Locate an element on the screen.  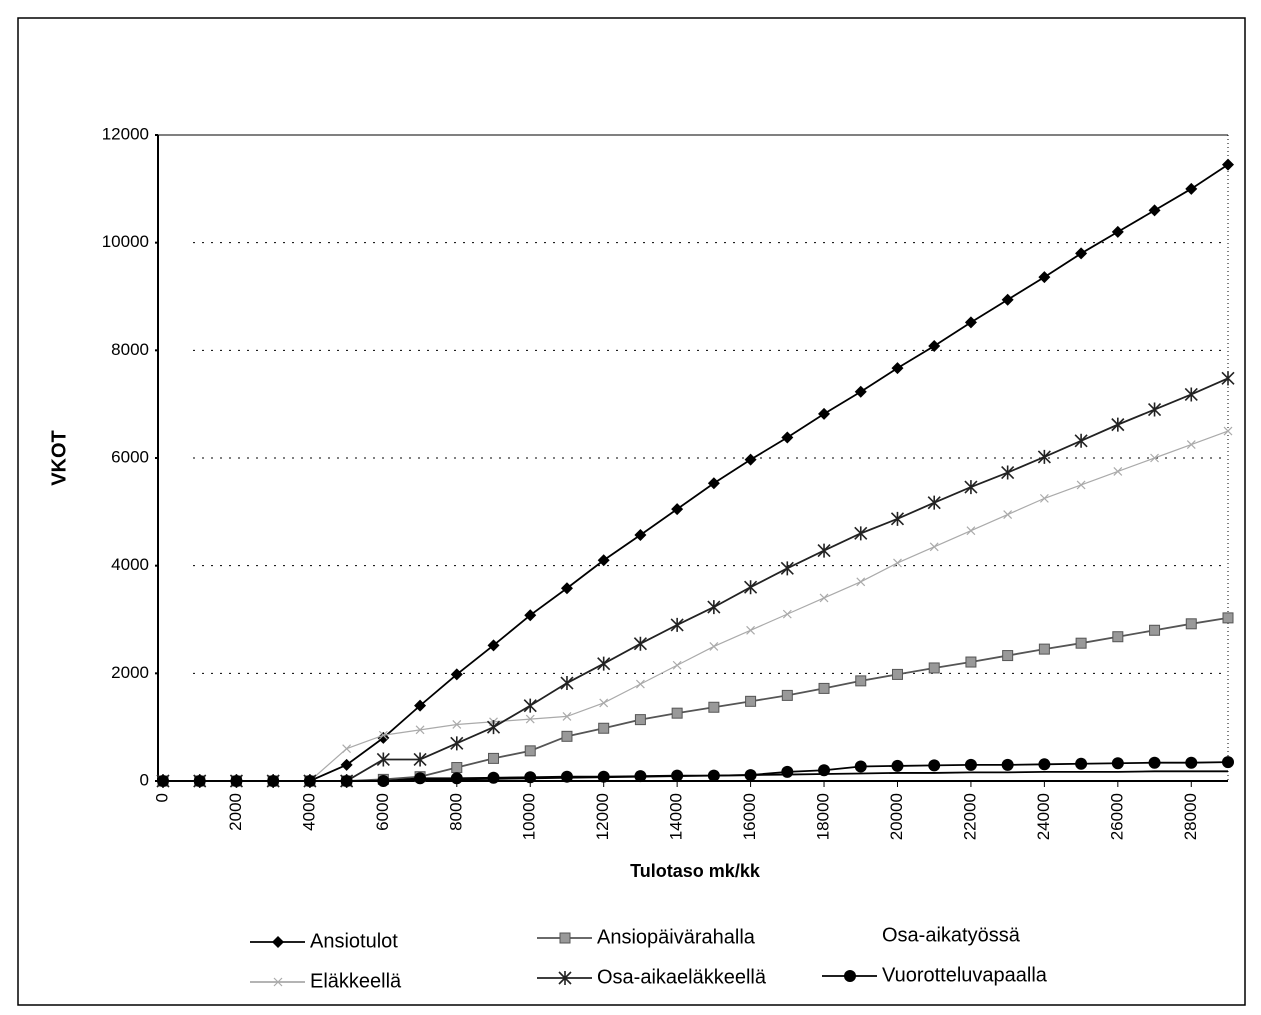
y-axis-label: VKOT is located at coordinates (59, 458).